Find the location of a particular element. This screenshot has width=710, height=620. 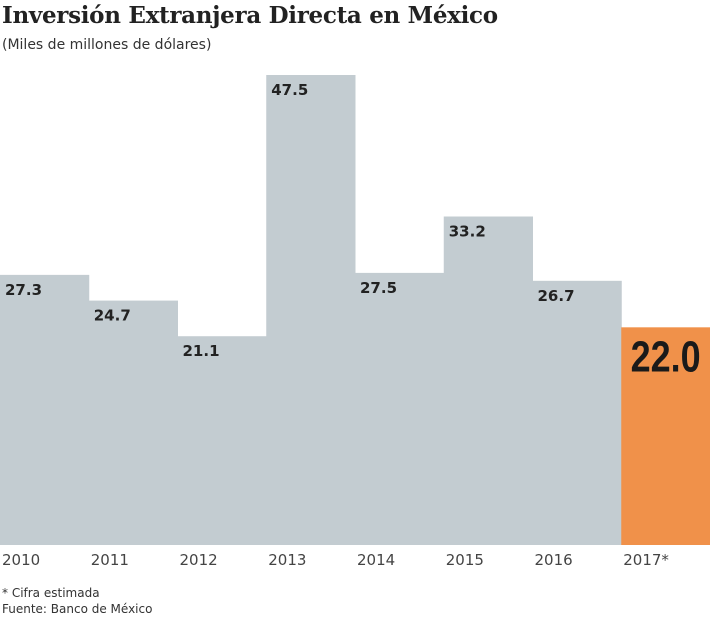

data-label-2015: 33.2 is located at coordinates (467, 231).